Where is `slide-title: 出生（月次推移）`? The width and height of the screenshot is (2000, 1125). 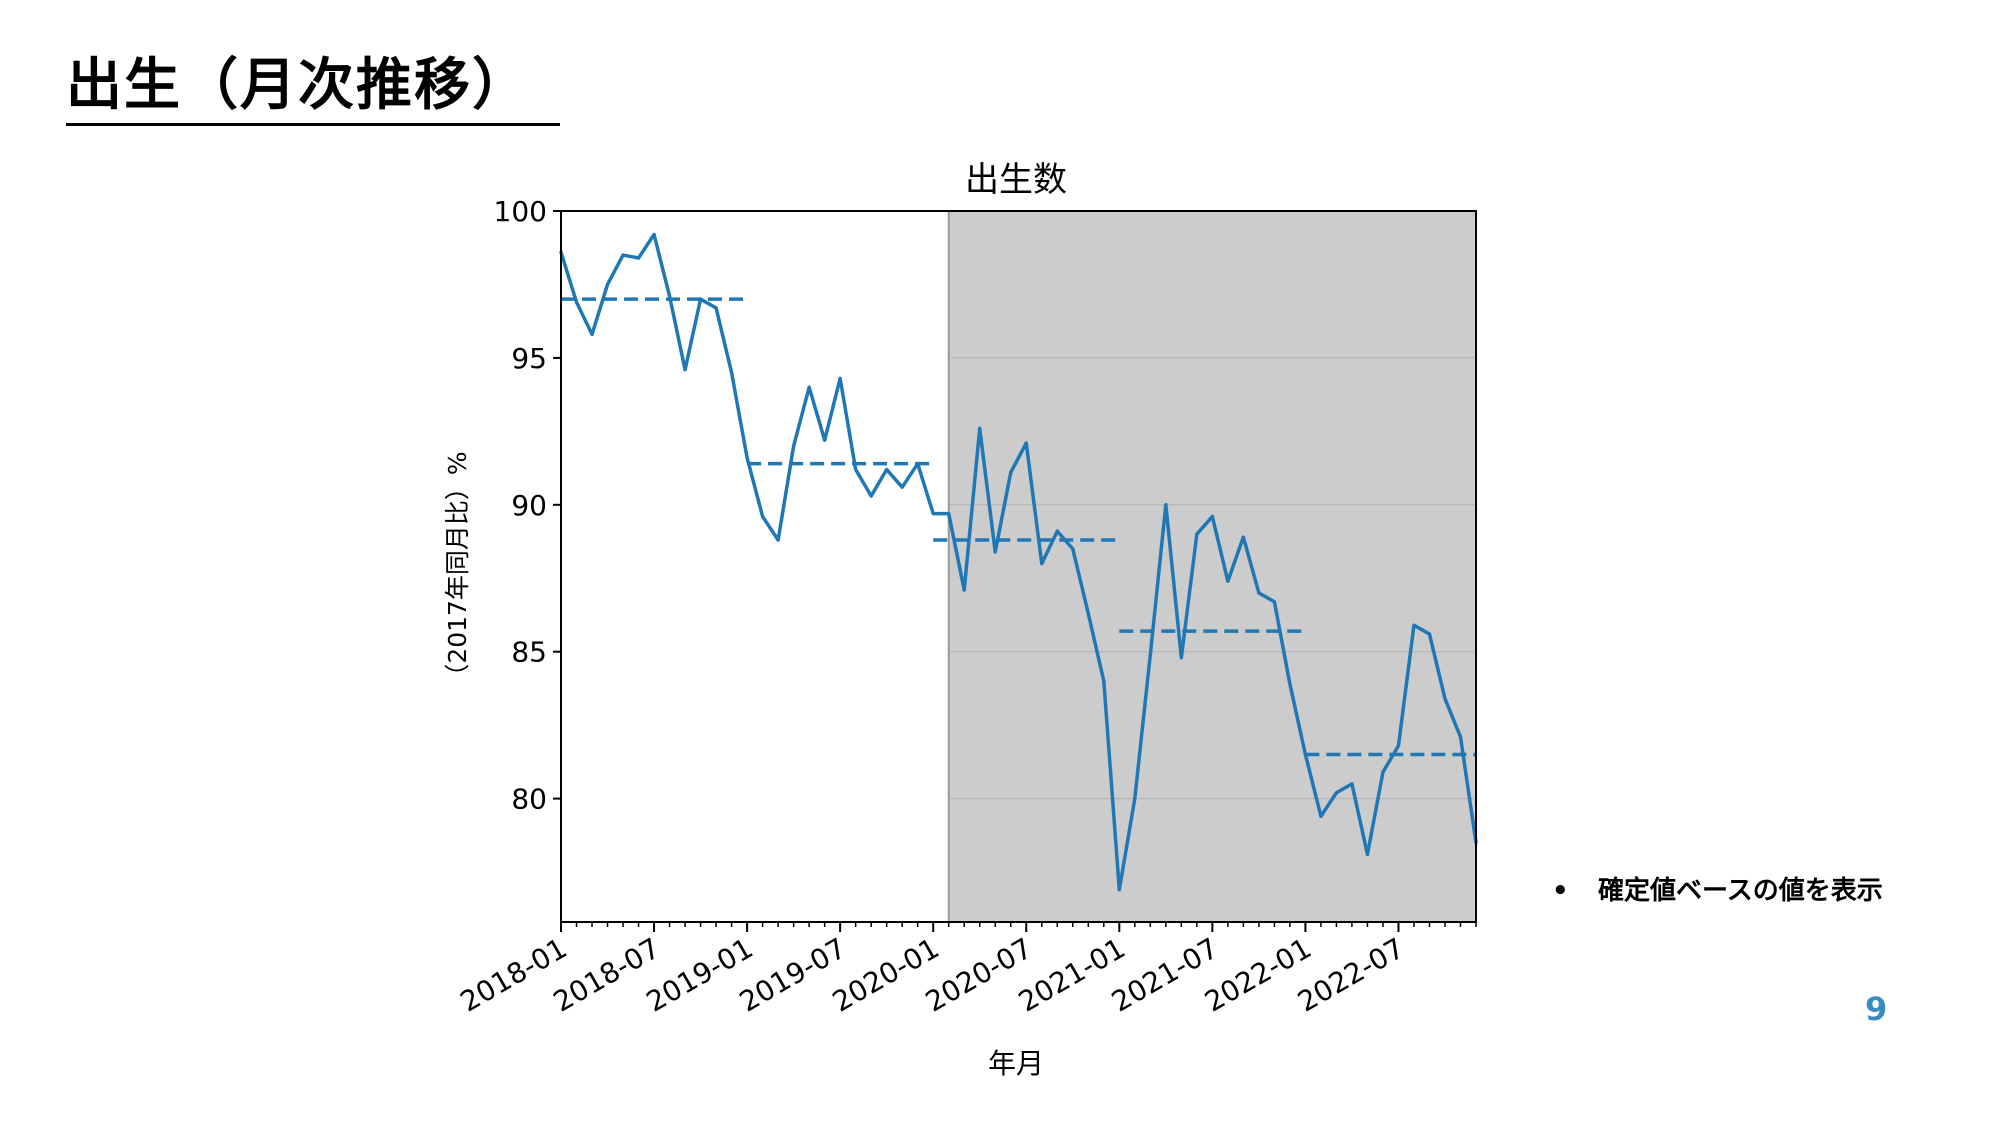
slide-title: 出生（月次推移） is located at coordinates (313, 83).